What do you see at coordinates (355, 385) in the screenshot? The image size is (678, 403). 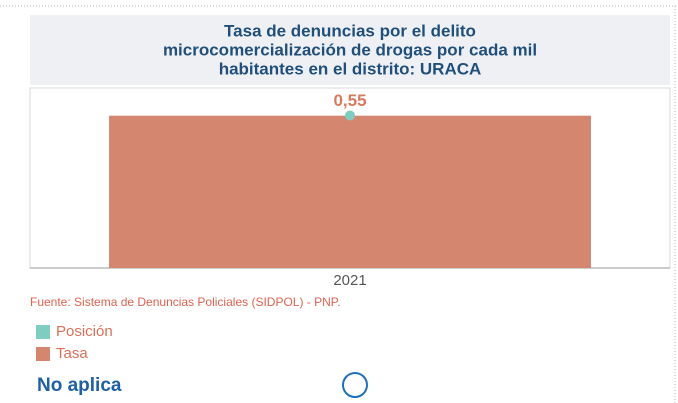 I see `status-icon` at bounding box center [355, 385].